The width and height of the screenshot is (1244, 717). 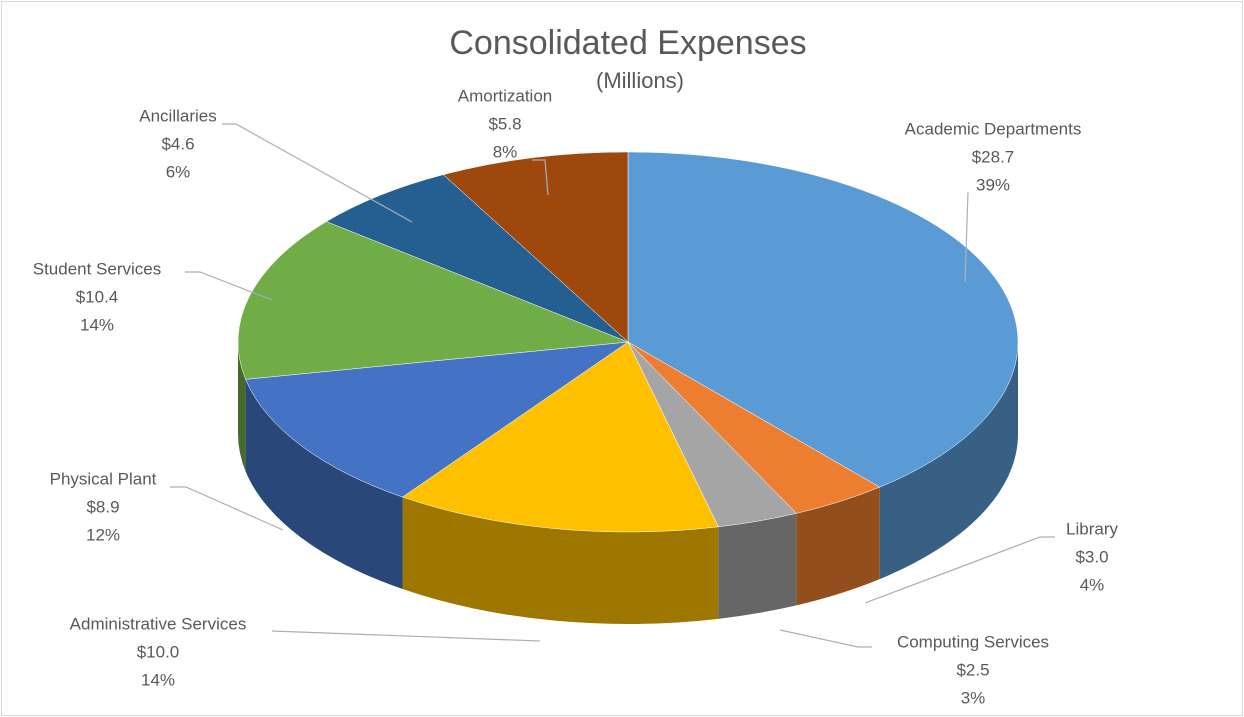 What do you see at coordinates (505, 151) in the screenshot?
I see `percentage-label: 8%` at bounding box center [505, 151].